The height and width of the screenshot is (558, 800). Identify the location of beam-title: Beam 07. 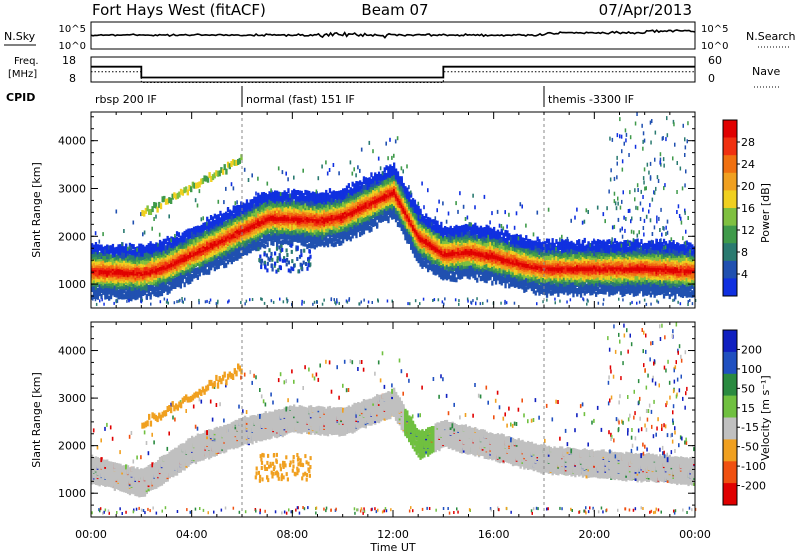
(394, 10).